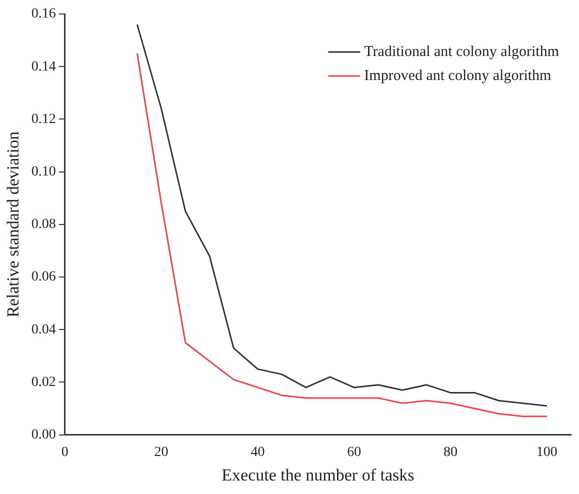 Image resolution: width=579 pixels, height=494 pixels. What do you see at coordinates (43, 330) in the screenshot?
I see `y-tick-label: 0.04` at bounding box center [43, 330].